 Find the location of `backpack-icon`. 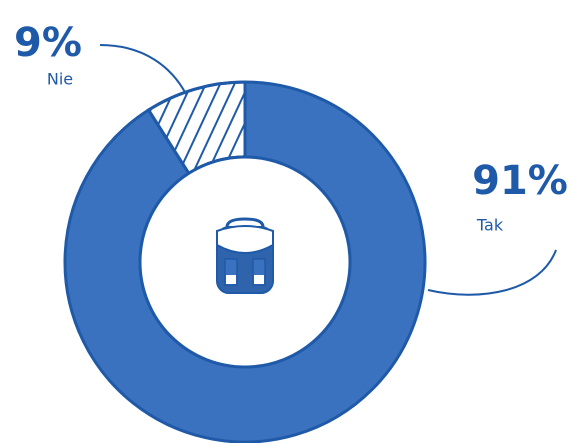

backpack-icon is located at coordinates (245, 255).